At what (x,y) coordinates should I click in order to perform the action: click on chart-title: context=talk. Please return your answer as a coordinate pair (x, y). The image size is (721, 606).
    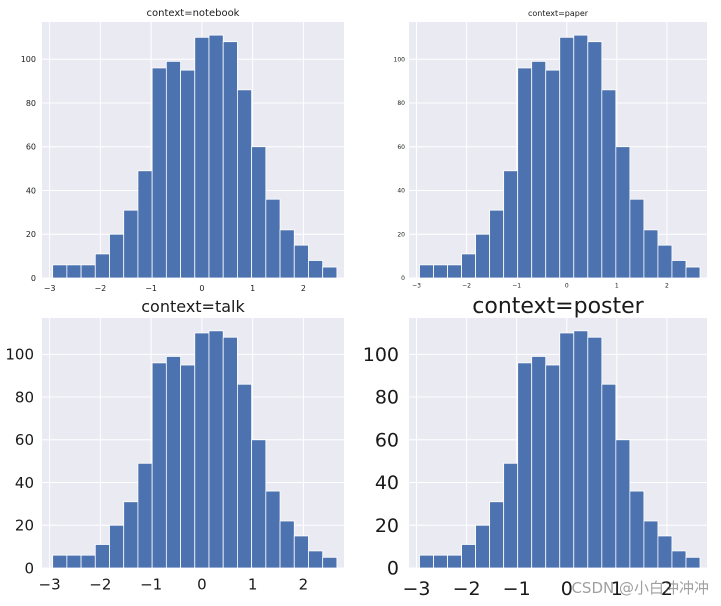
    Looking at the image, I should click on (193, 306).